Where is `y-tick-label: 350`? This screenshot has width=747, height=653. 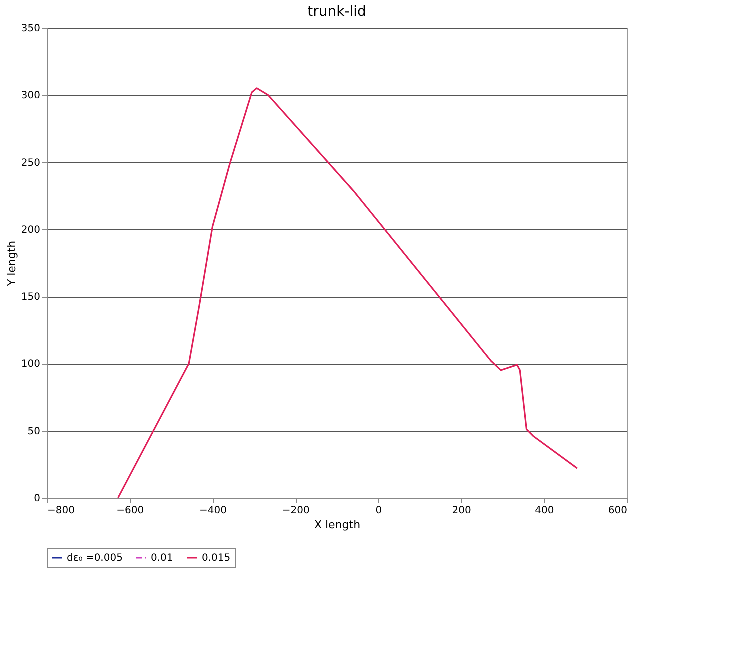 y-tick-label: 350 is located at coordinates (30, 29).